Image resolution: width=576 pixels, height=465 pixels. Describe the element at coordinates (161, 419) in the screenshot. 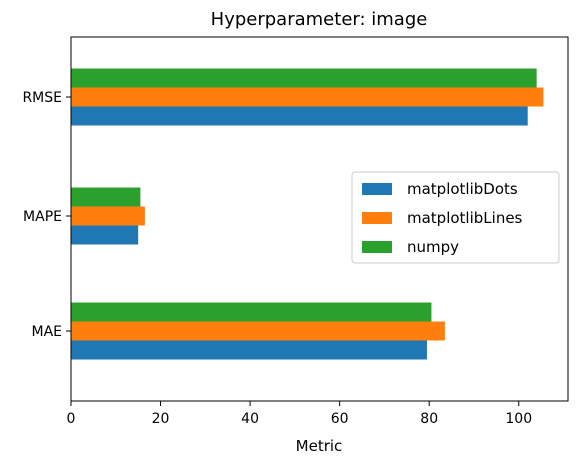

I see `x-tick-label: 20` at that location.